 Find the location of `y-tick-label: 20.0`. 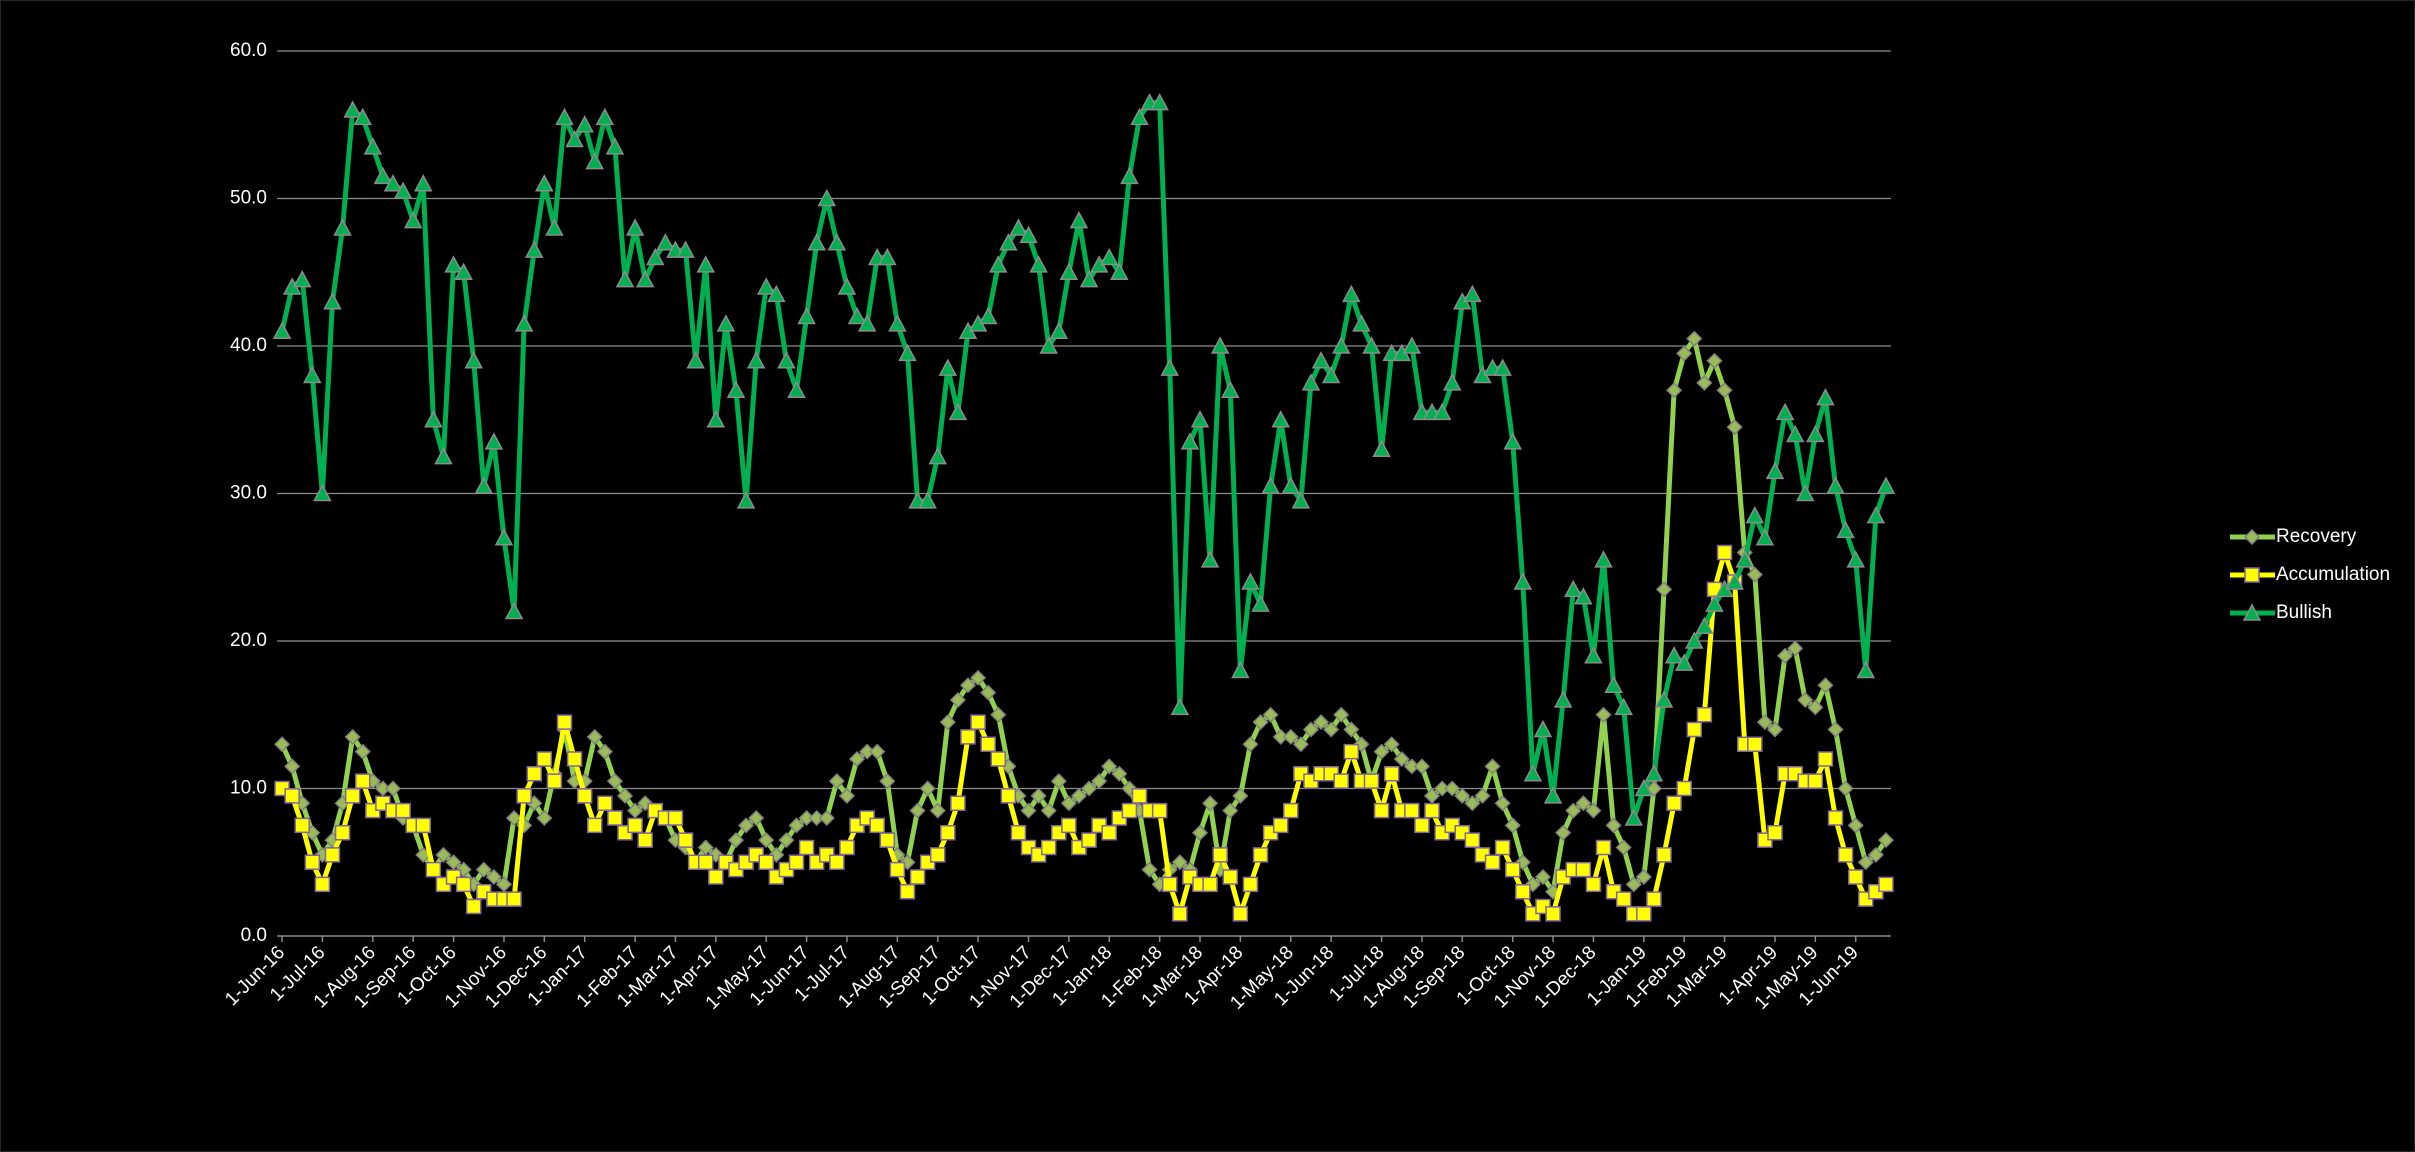

y-tick-label: 20.0 is located at coordinates (248, 640).